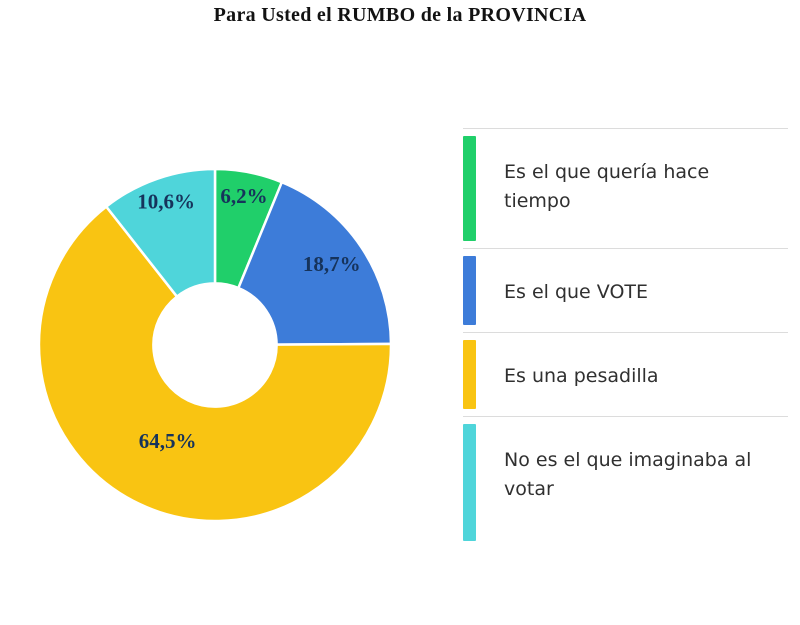  I want to click on legend-item: Es el que VOTE, so click(625, 290).